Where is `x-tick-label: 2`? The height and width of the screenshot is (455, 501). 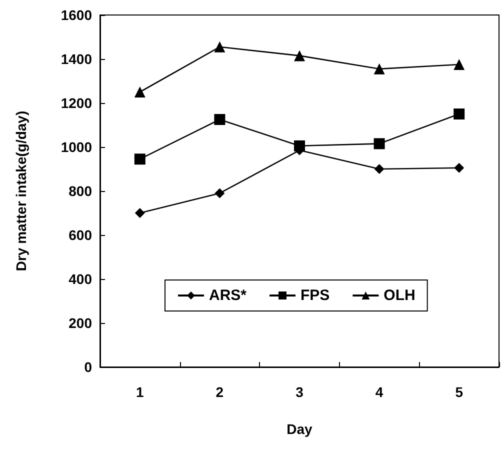
x-tick-label: 2 is located at coordinates (220, 392).